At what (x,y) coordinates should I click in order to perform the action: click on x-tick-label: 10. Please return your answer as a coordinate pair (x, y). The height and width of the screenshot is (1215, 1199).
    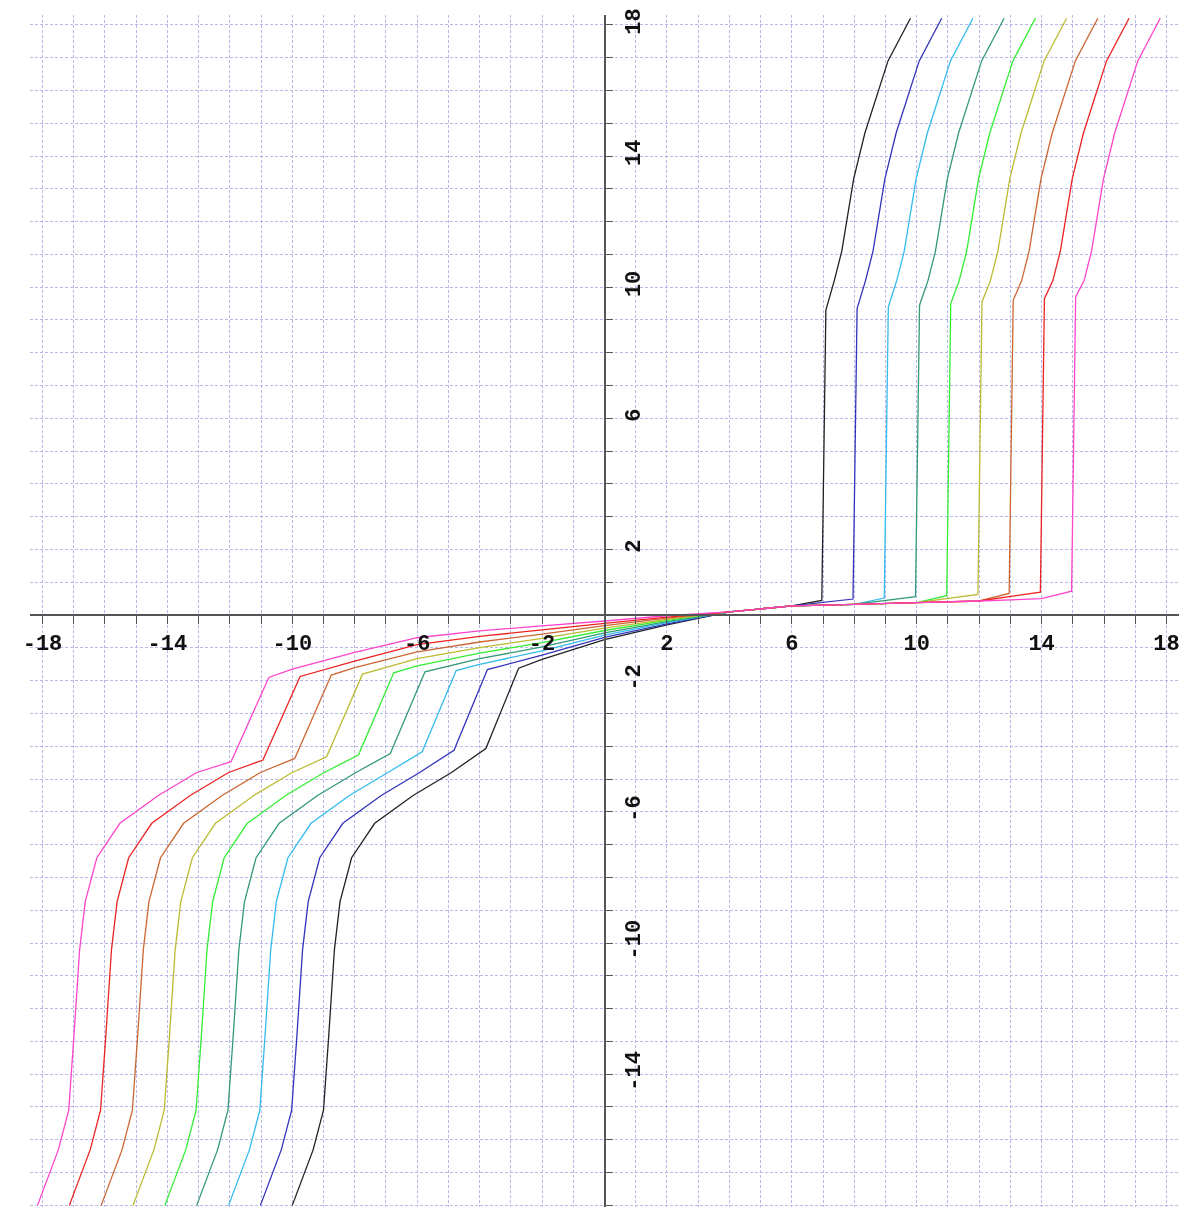
    Looking at the image, I should click on (916, 645).